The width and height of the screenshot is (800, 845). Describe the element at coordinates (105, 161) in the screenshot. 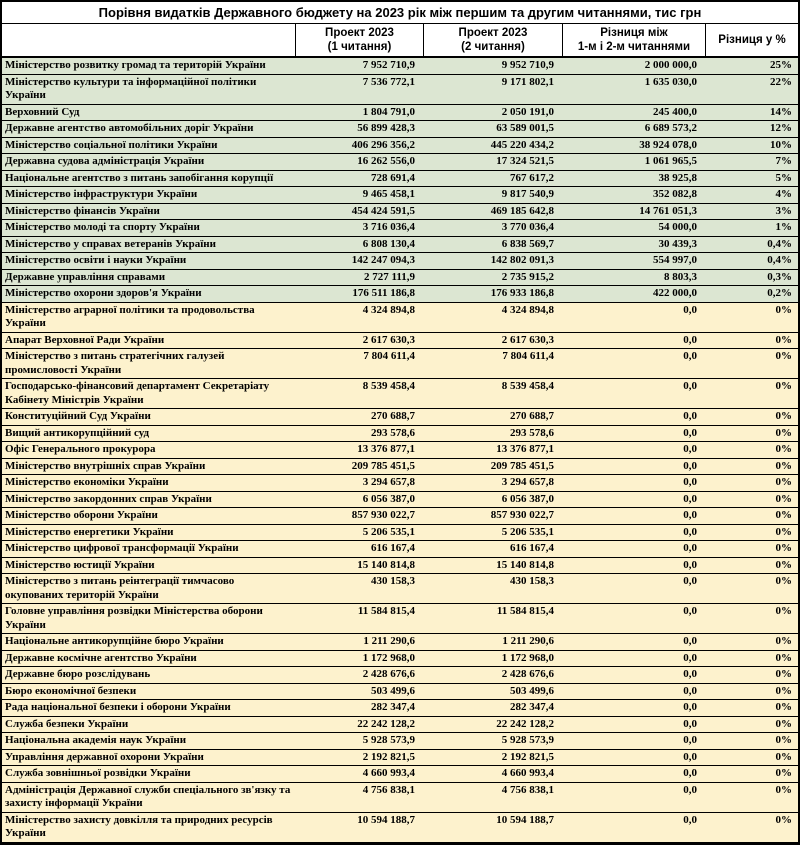

I see `ministry-name-cell: Державна судова адміністрація України` at that location.